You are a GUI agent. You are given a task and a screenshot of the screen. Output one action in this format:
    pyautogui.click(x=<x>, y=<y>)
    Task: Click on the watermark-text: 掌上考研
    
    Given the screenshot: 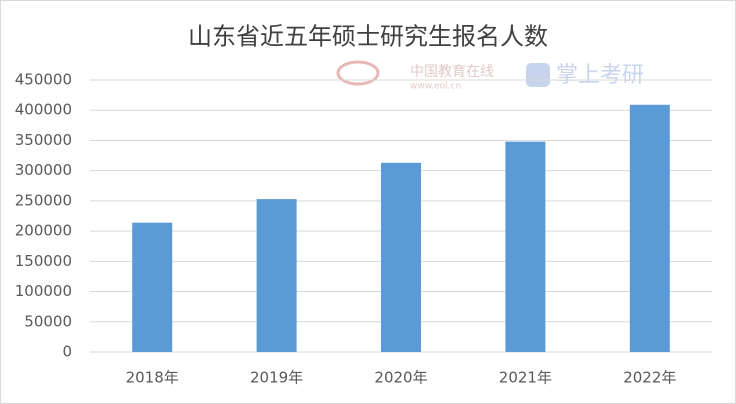 What is the action you would take?
    pyautogui.click(x=600, y=75)
    